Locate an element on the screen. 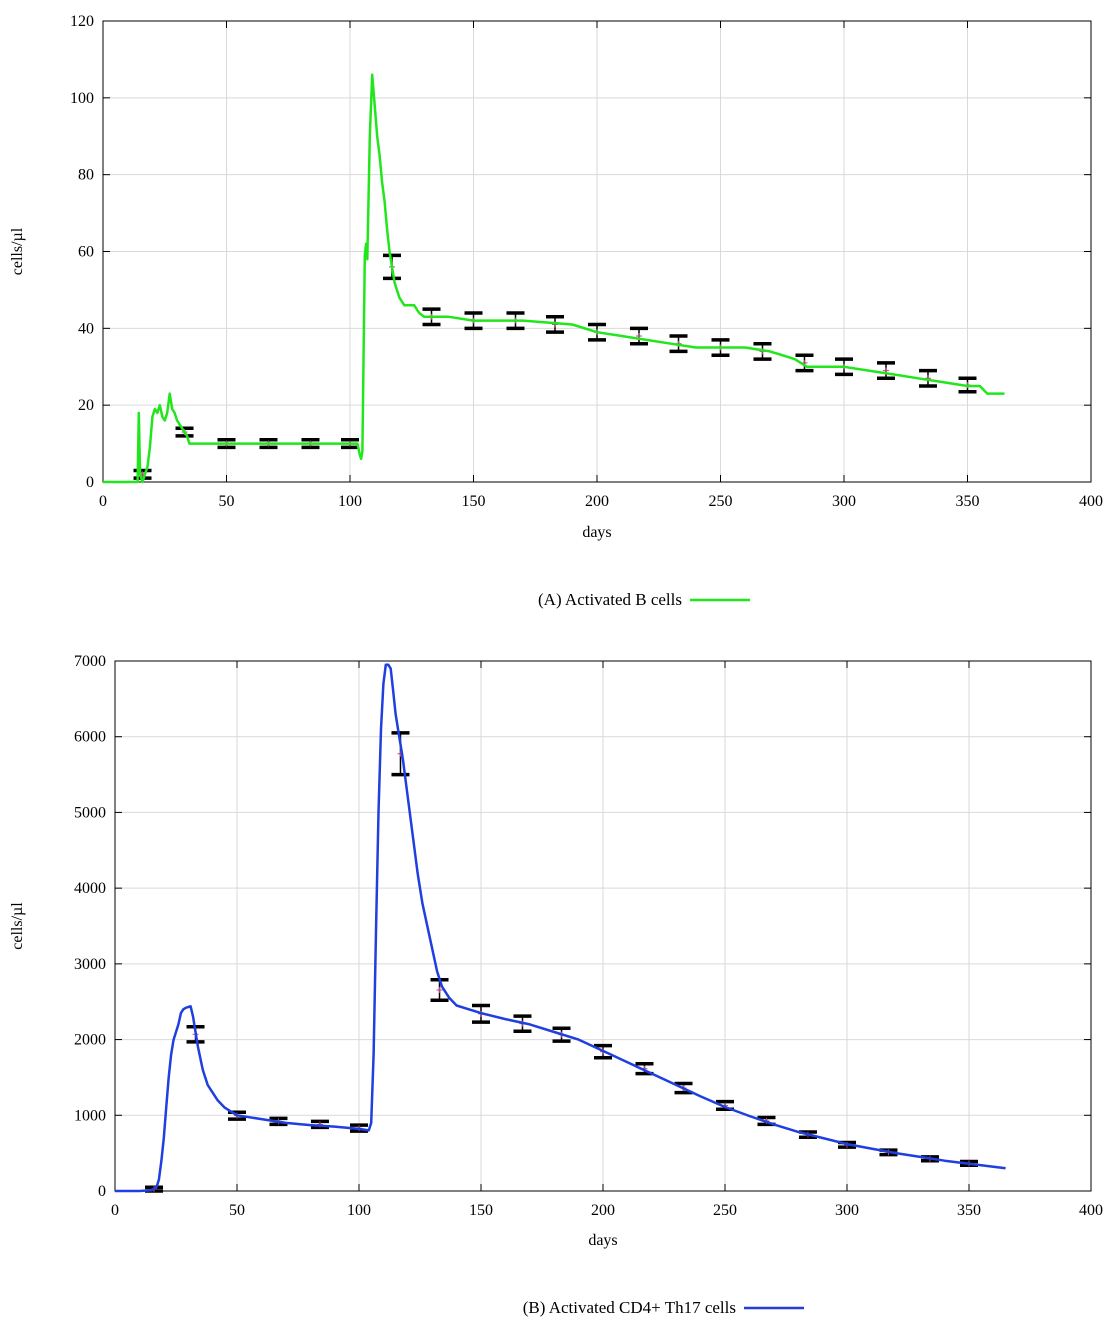  y-tick-label: 40 is located at coordinates (86, 328).